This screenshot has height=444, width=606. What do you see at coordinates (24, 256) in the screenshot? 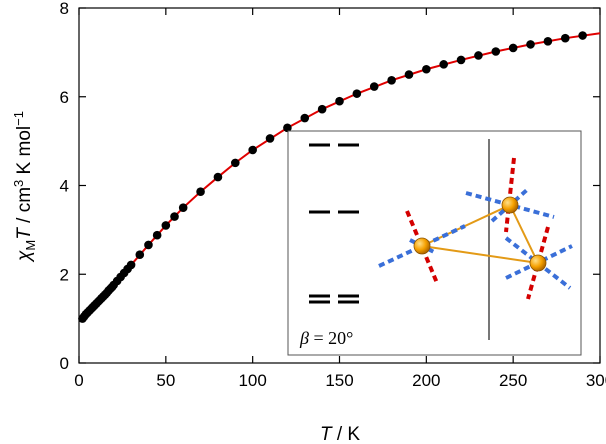
I see `y-axis-label-chi: χ` at bounding box center [24, 256].